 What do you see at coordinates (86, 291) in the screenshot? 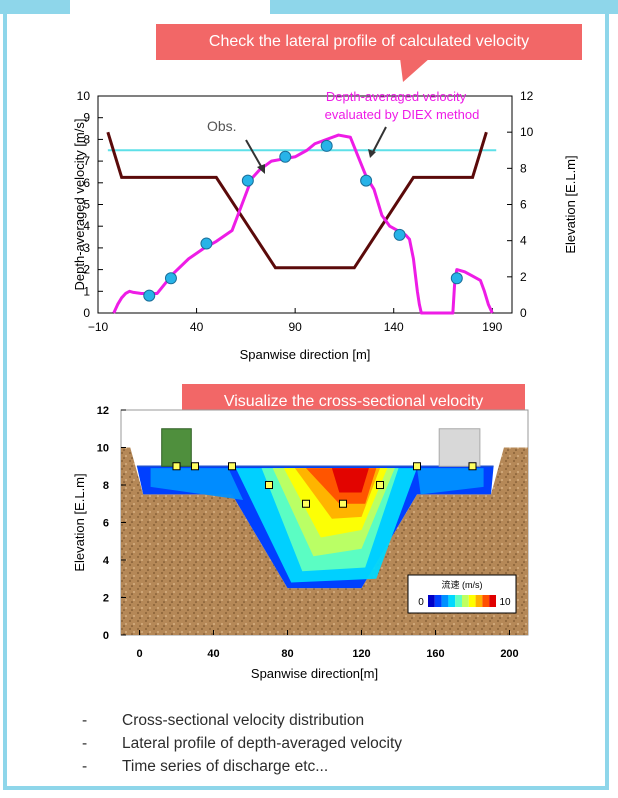
I see `y-tick-label: 1` at bounding box center [86, 291].